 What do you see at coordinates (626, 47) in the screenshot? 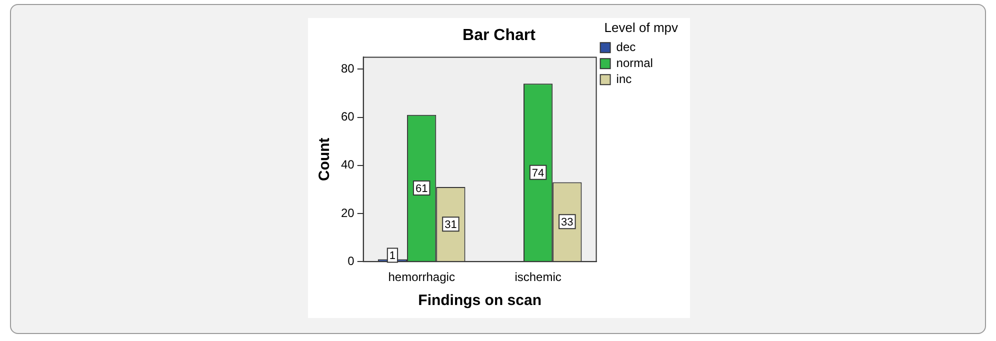
I see `legend-label: dec` at bounding box center [626, 47].